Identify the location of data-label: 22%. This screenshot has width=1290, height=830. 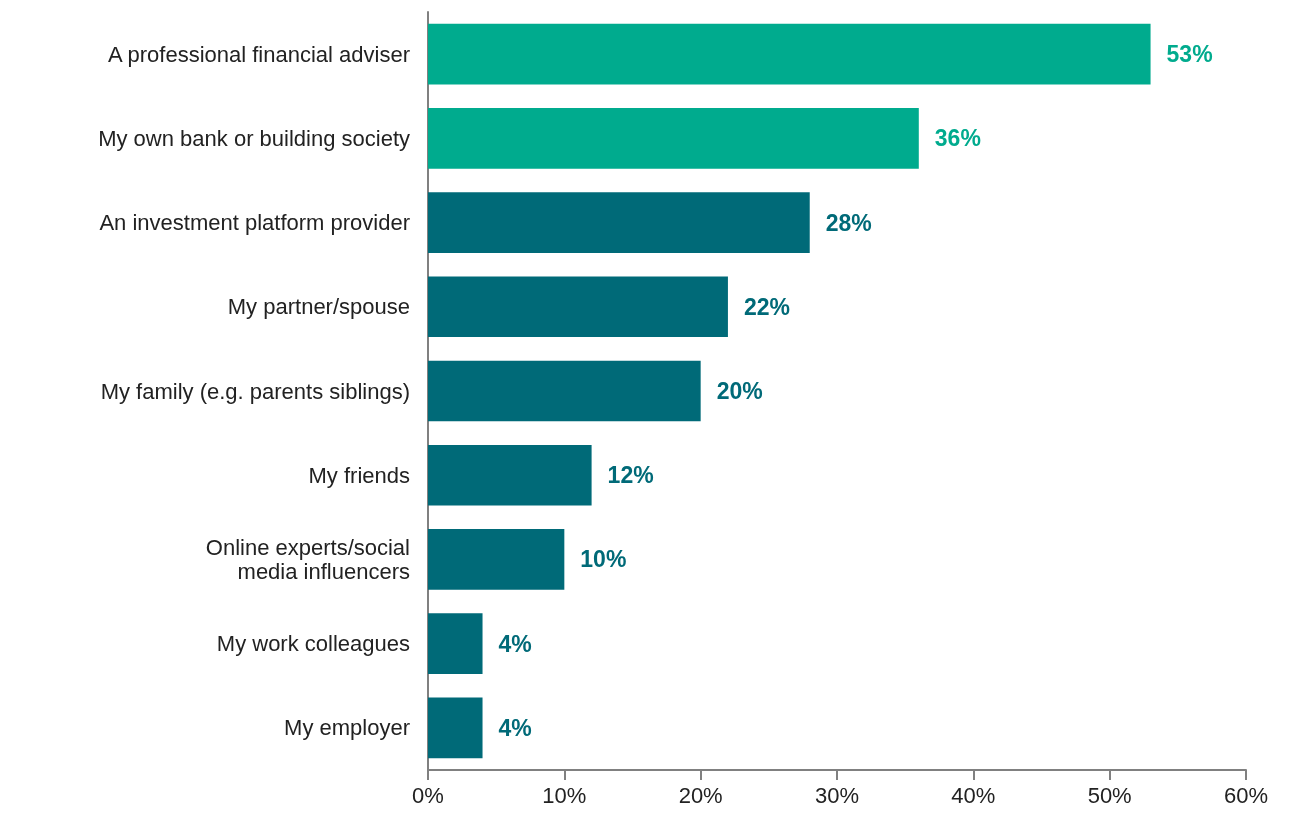
(766, 306).